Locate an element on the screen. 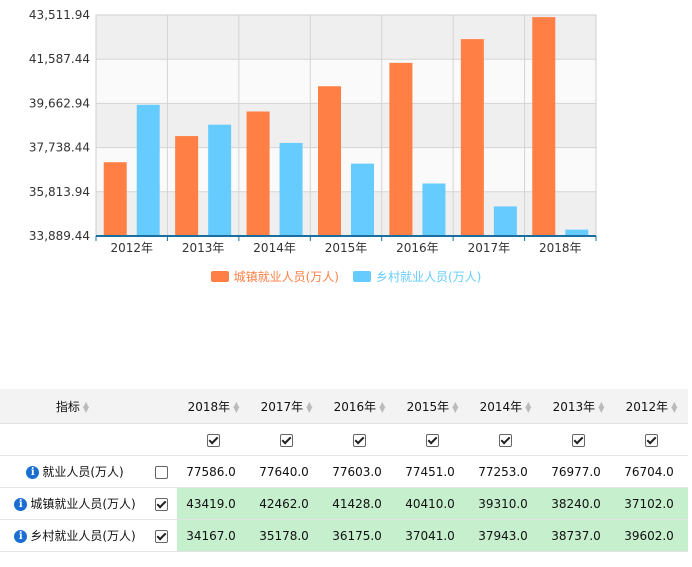 Image resolution: width=692 pixels, height=567 pixels. table-cell: 36175.0 is located at coordinates (359, 535).